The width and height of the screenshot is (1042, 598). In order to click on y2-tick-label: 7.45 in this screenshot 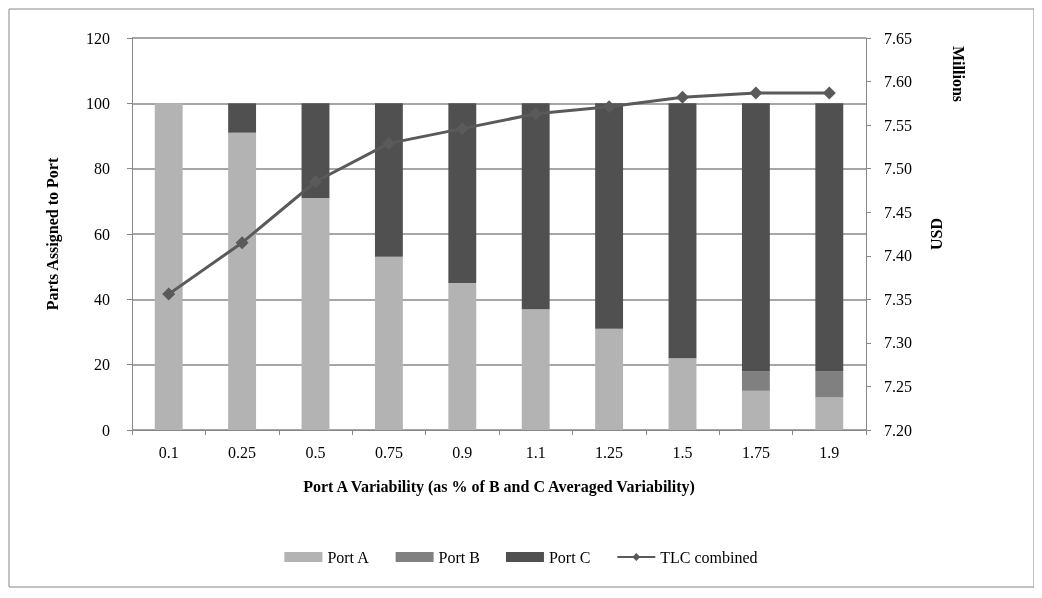, I will do `click(898, 212)`.